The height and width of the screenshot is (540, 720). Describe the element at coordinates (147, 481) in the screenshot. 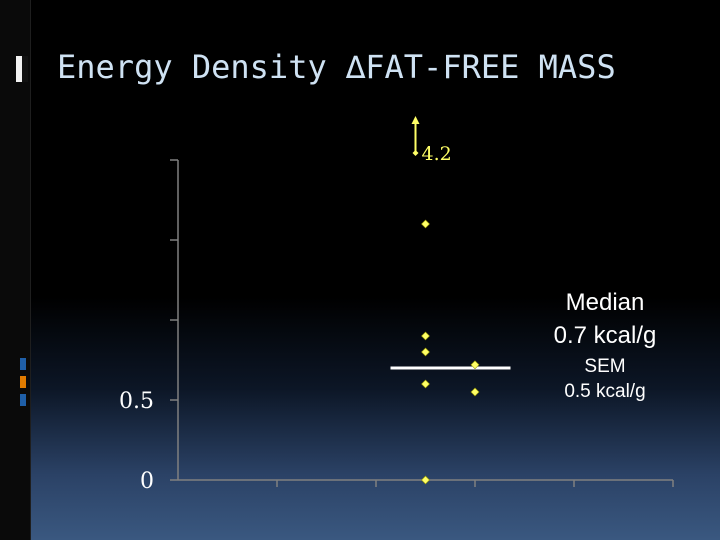

I see `y-tick-label-0: 0` at that location.